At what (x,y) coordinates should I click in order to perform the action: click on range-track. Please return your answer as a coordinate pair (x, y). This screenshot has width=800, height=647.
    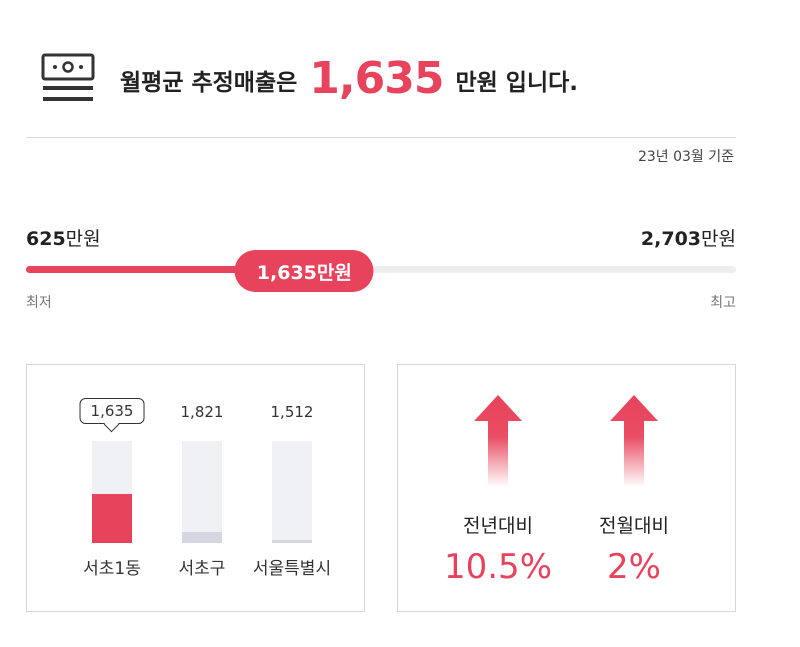
    Looking at the image, I should click on (381, 269).